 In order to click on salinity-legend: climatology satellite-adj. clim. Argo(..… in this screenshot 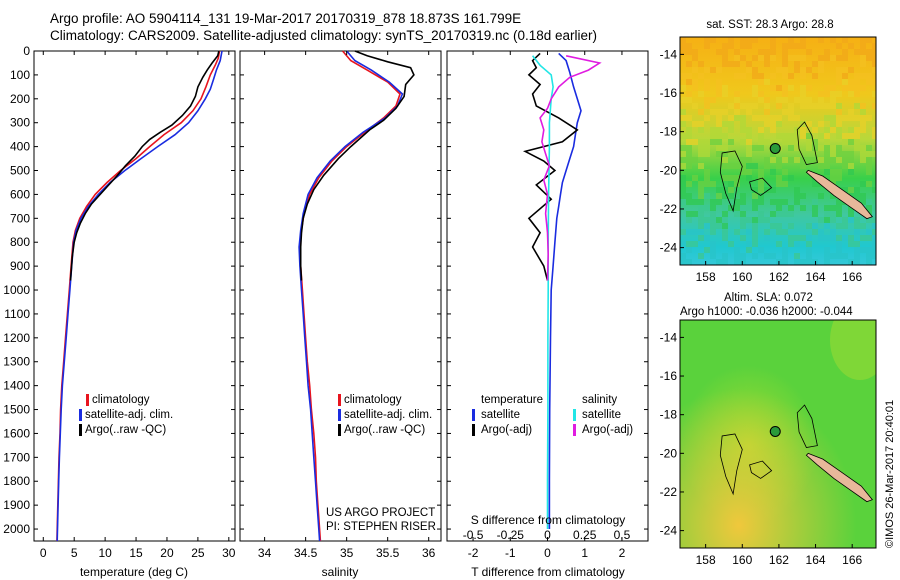, I will do `click(385, 415)`.